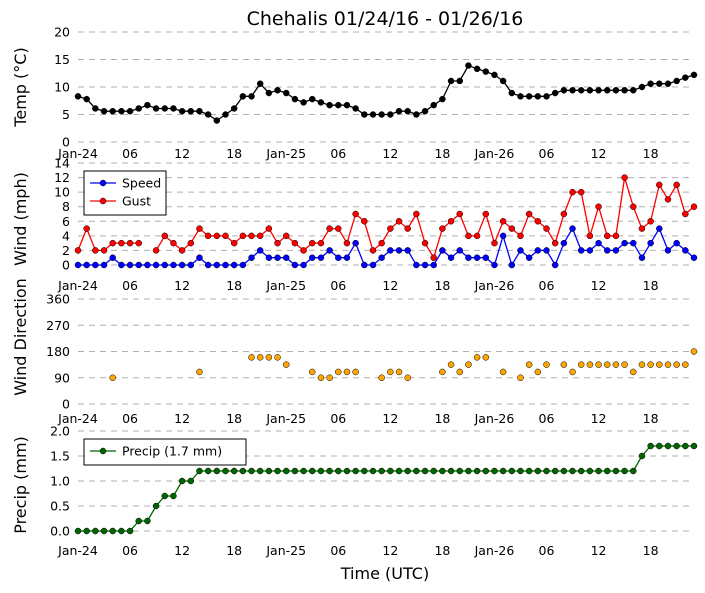 The image size is (705, 593). Describe the element at coordinates (385, 19) in the screenshot. I see `chart-title: Chehalis 01/24/16 - 01/26/16` at that location.